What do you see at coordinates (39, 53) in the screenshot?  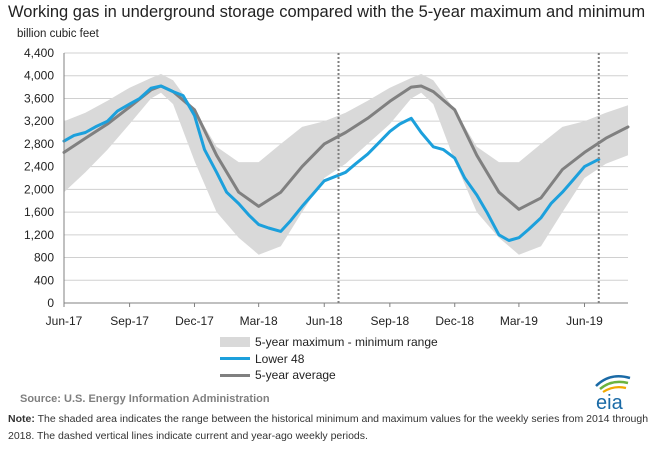 I see `y-tick-label: 4,400` at bounding box center [39, 53].